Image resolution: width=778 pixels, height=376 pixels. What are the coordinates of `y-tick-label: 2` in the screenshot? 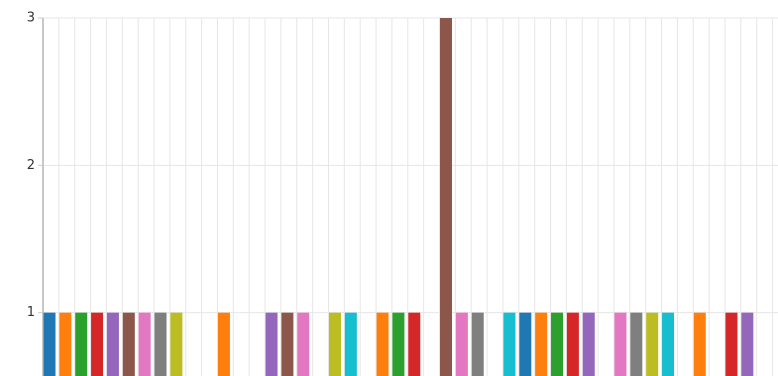 It's located at (31, 165).